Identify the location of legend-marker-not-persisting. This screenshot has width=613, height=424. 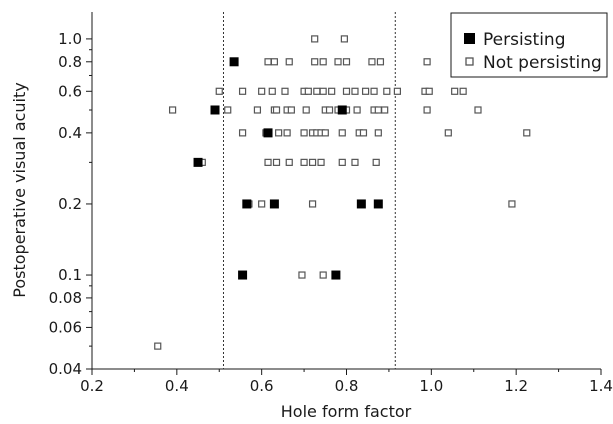
(469, 61).